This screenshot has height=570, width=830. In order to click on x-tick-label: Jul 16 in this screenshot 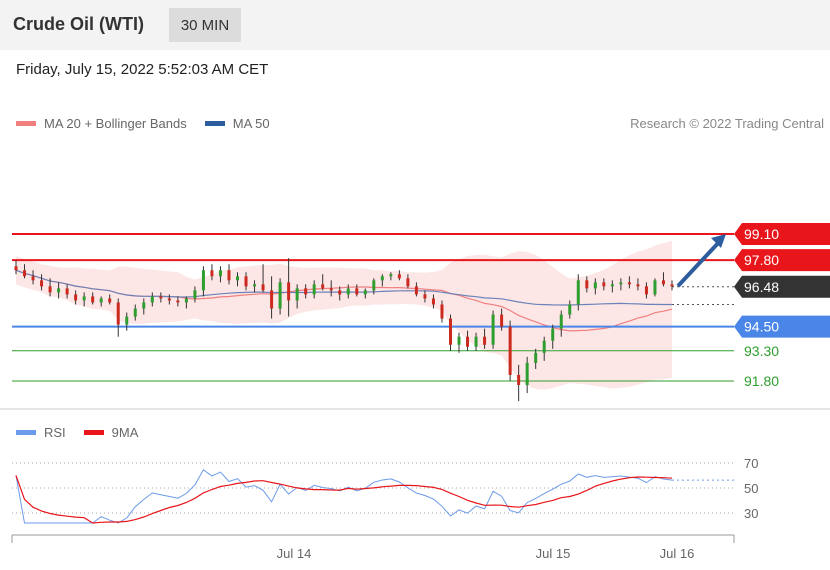, I will do `click(677, 553)`.